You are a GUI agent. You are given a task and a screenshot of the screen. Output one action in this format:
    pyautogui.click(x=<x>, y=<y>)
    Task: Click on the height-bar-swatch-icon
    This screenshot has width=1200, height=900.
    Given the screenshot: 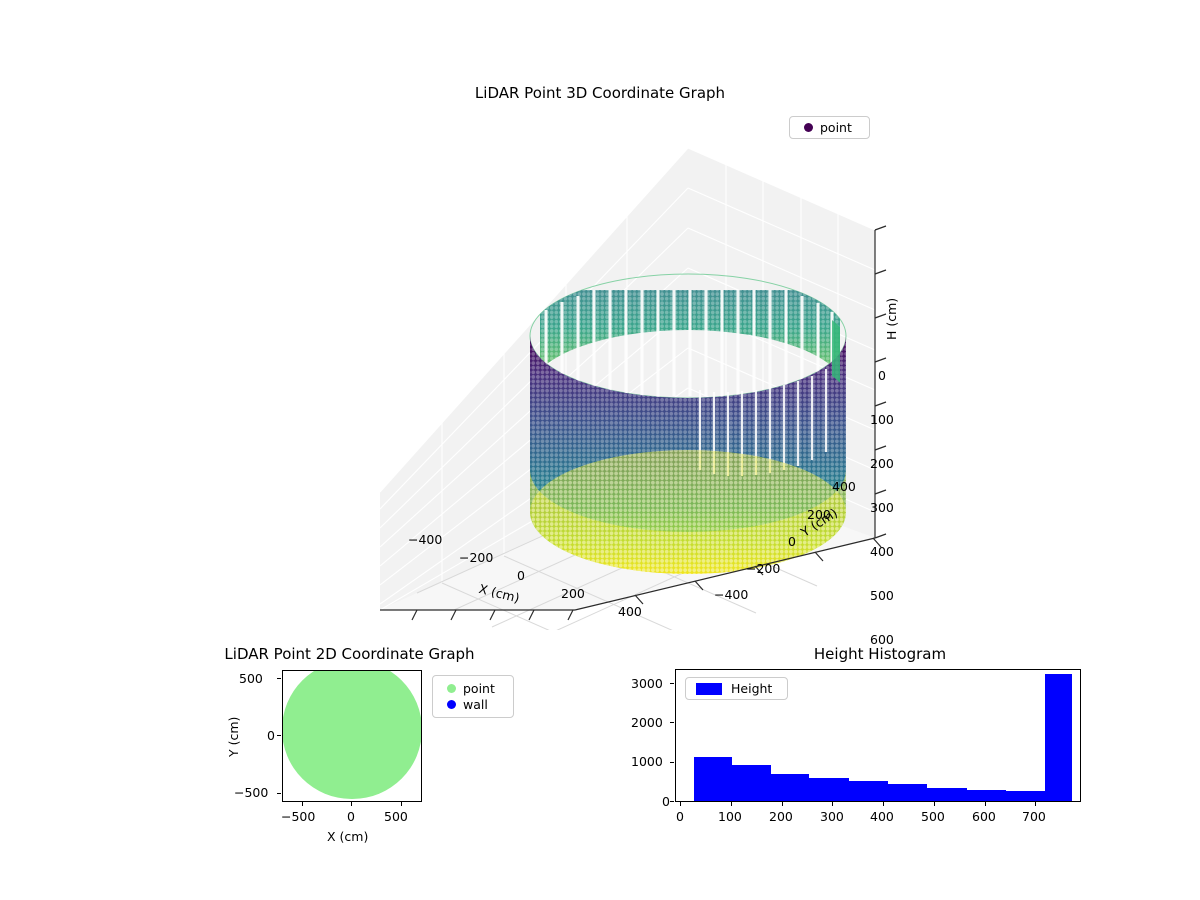 What is the action you would take?
    pyautogui.click(x=709, y=688)
    